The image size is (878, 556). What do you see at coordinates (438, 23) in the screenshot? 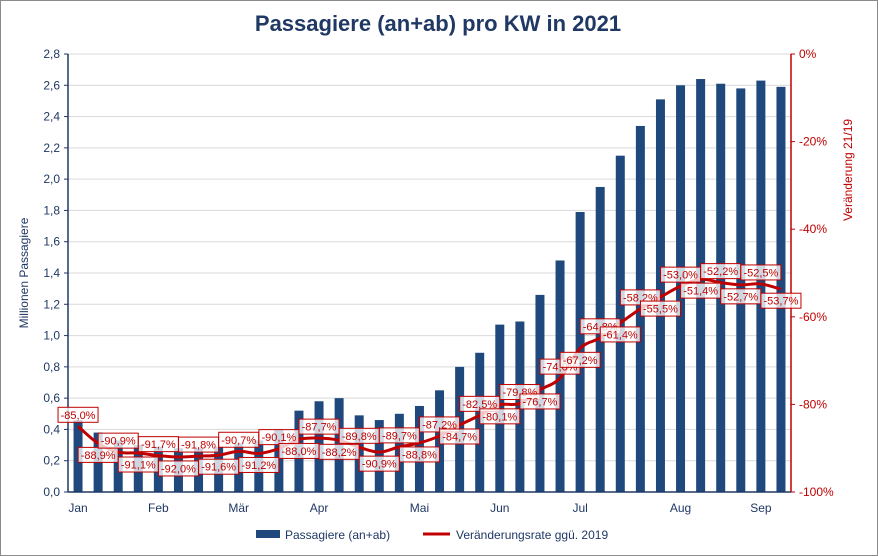
I see `chart-title: Passagiere (an+ab) pro KW in 2021` at bounding box center [438, 23].